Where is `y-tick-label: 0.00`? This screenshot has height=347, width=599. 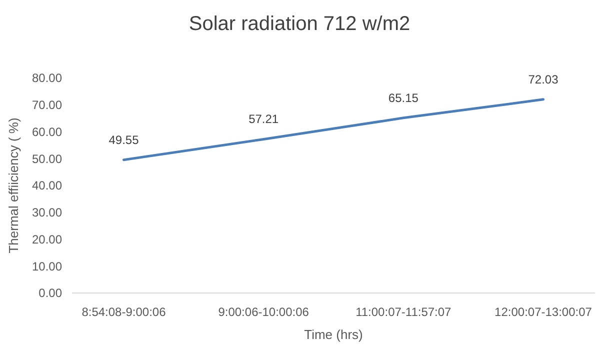 y-tick-label: 0.00 is located at coordinates (50, 293).